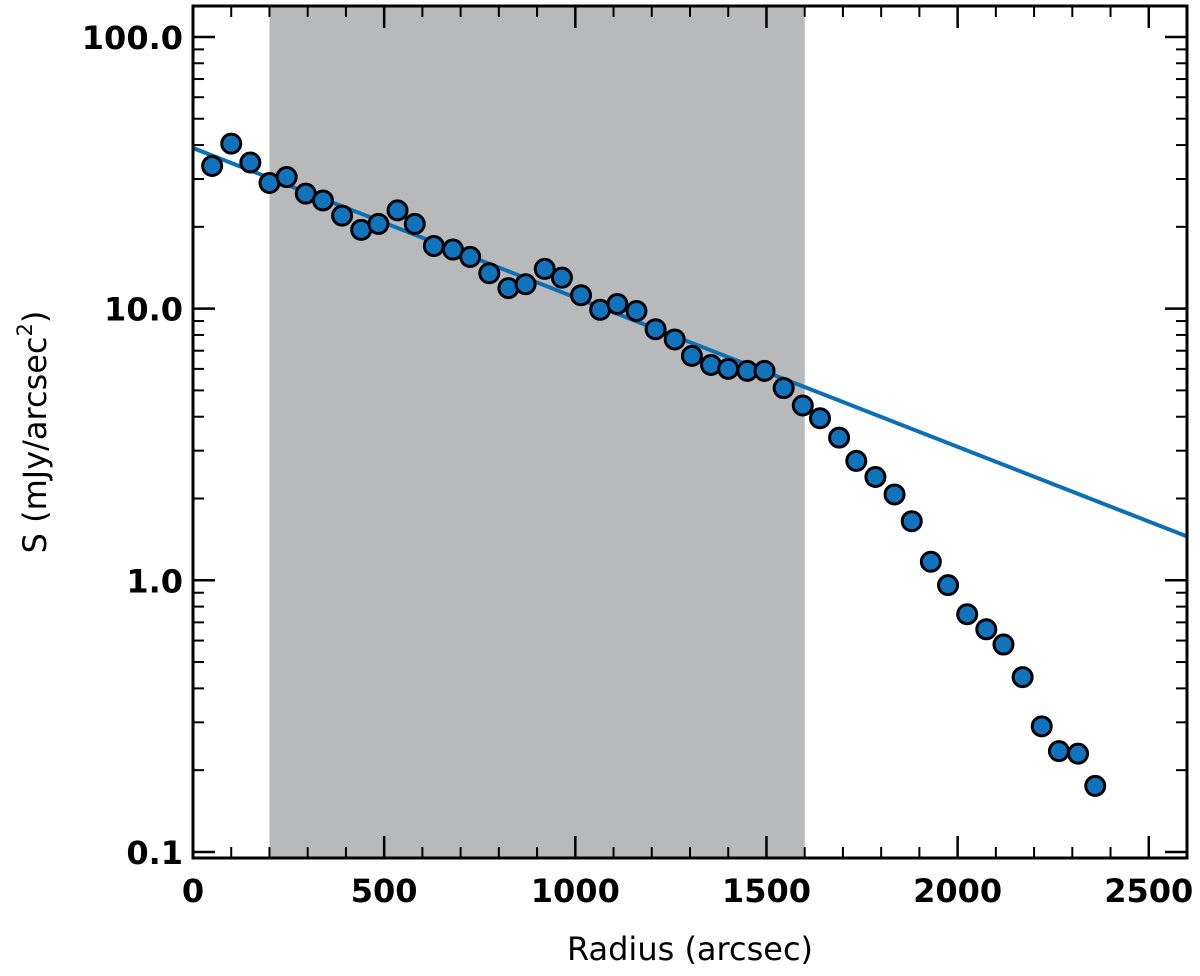  What do you see at coordinates (690, 949) in the screenshot?
I see `x-axis-title: Radius (arcsec)` at bounding box center [690, 949].